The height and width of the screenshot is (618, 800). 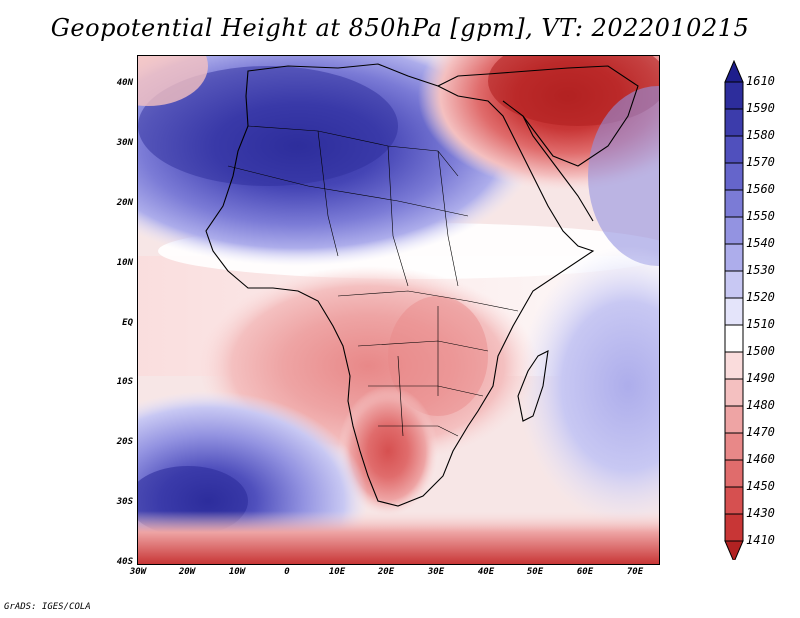 I want to click on colorbar-label: 1500, so click(x=760, y=351).